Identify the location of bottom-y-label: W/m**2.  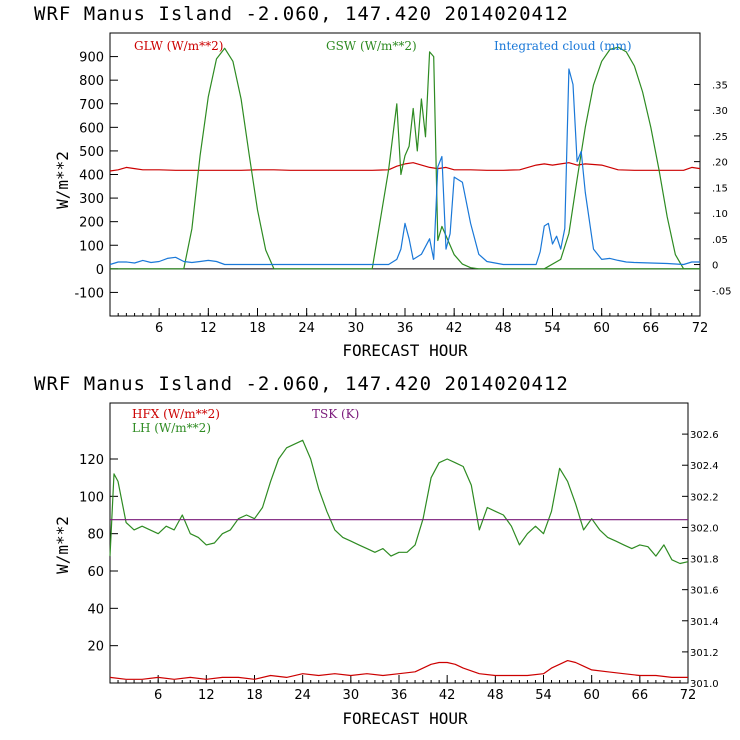
(62, 545).